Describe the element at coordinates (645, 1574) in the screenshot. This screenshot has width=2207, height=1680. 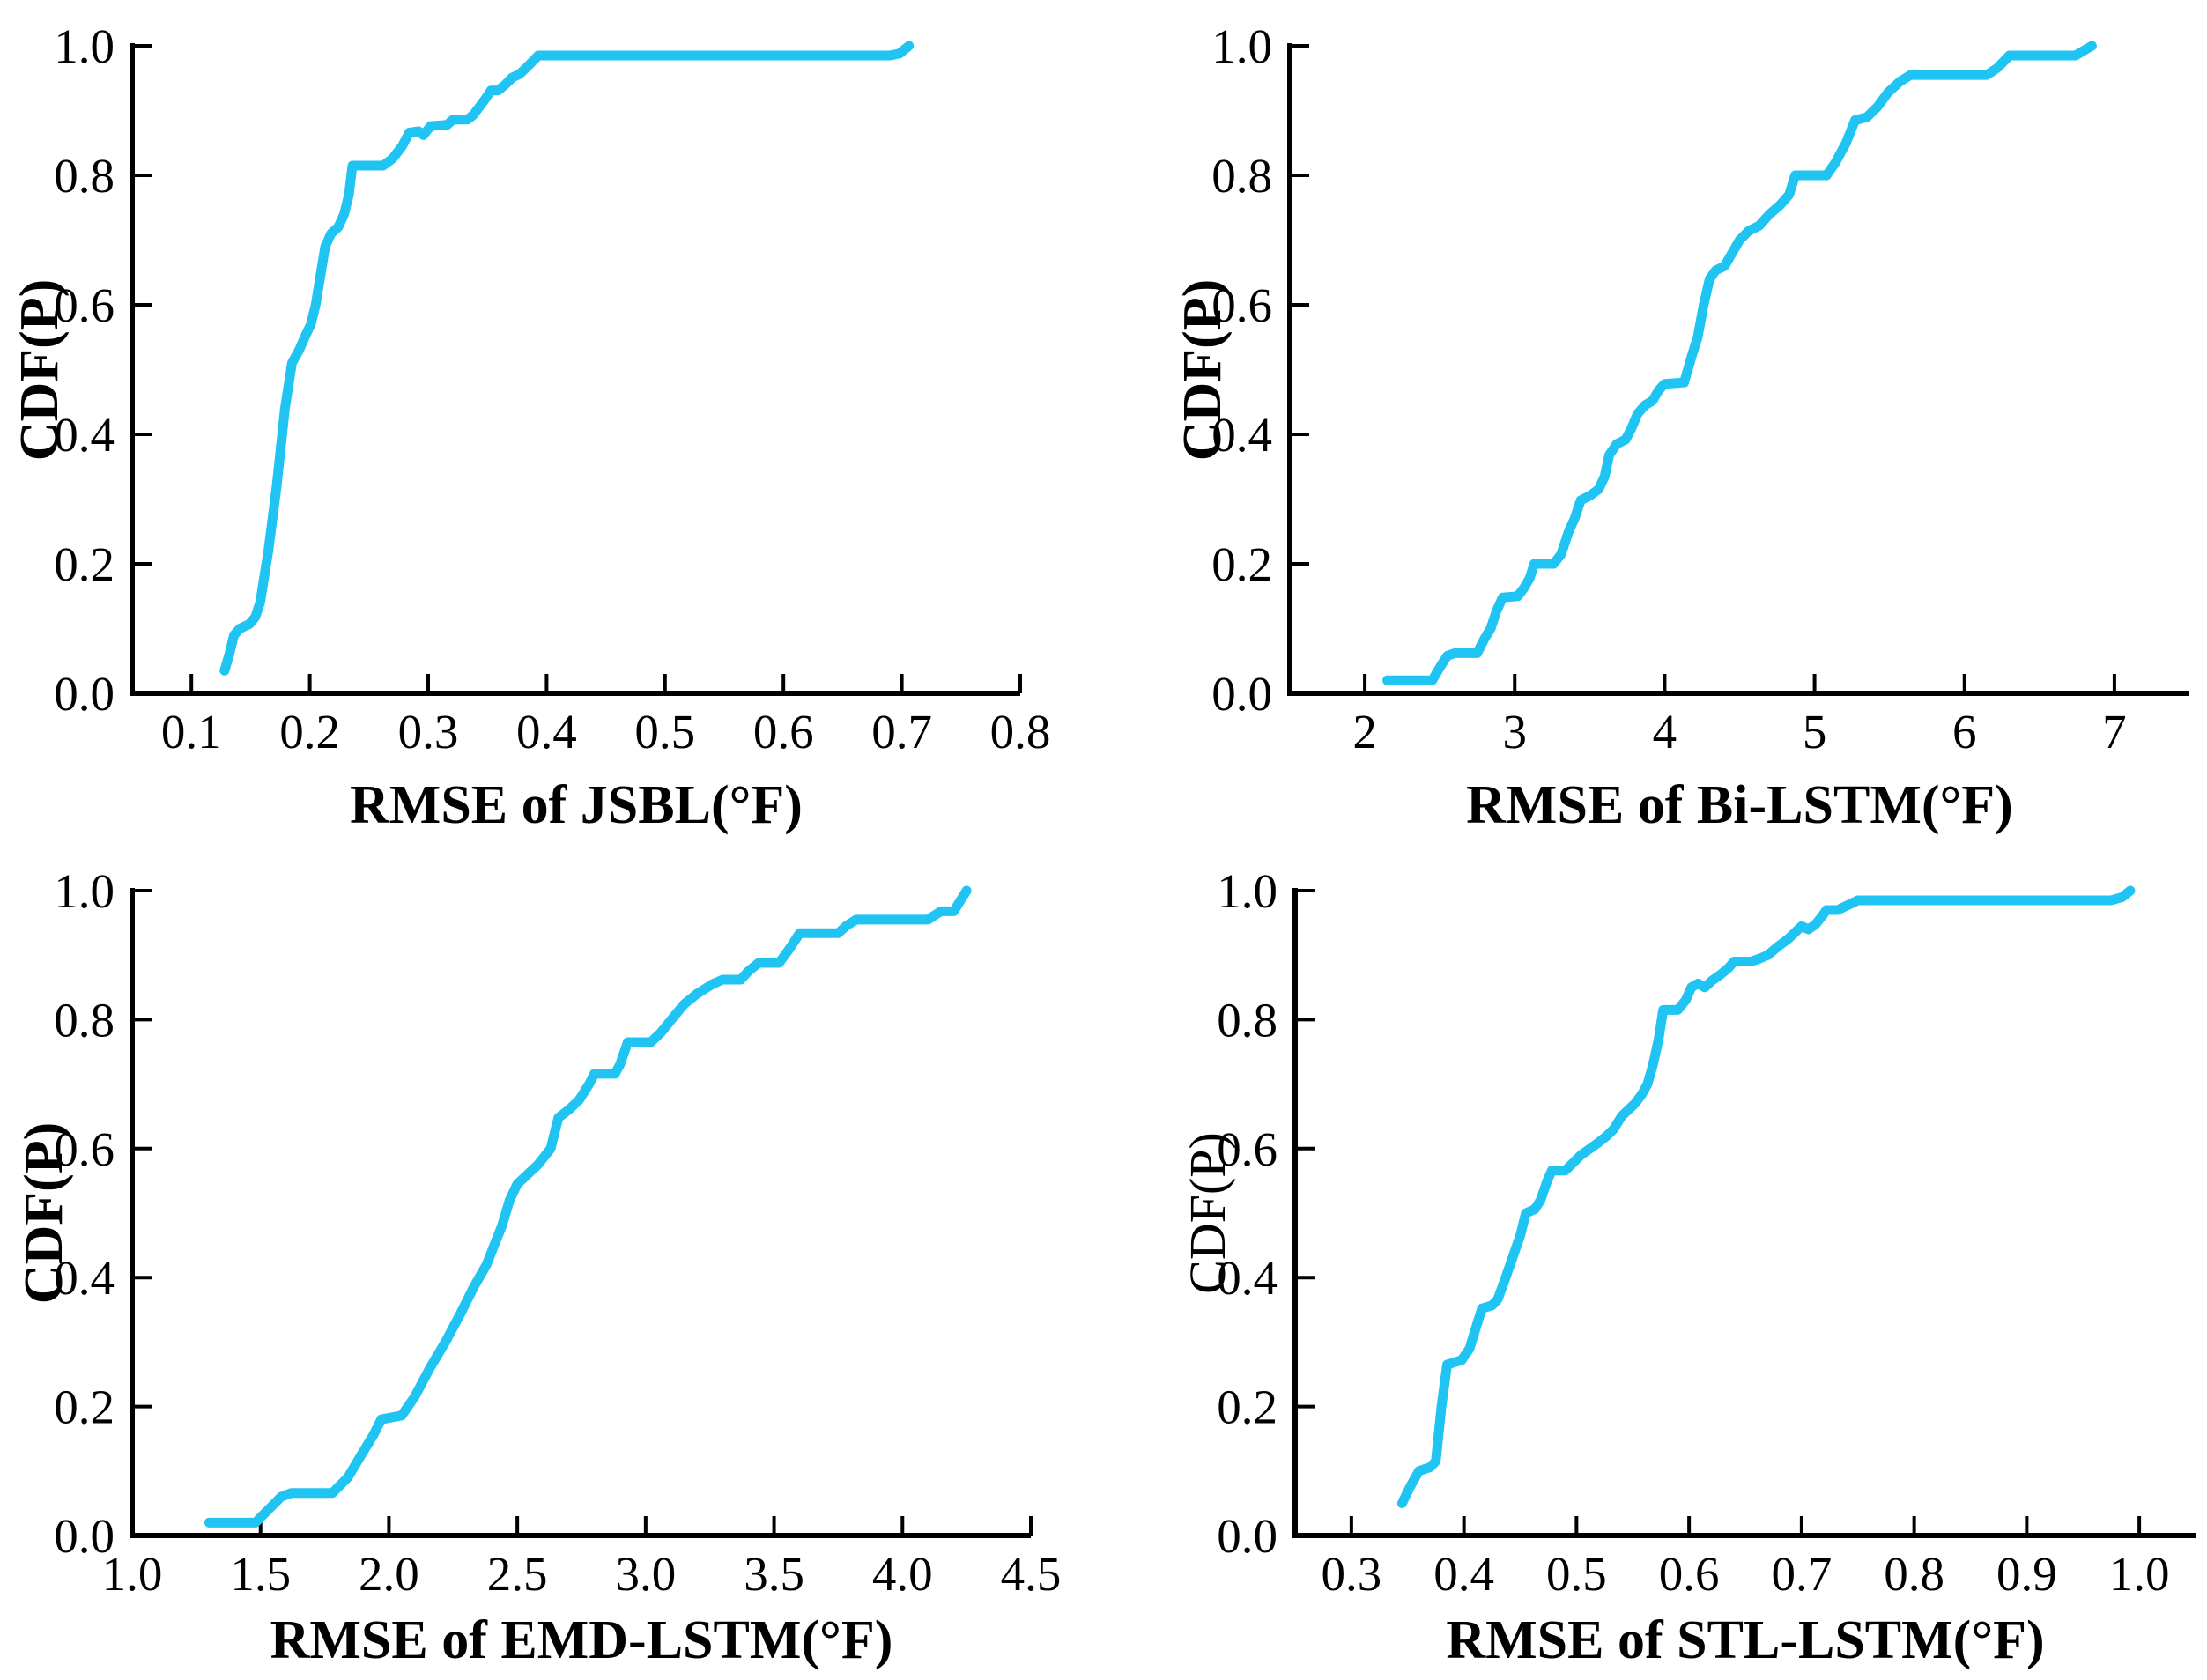
I see `x-tick-label: 3.0` at that location.